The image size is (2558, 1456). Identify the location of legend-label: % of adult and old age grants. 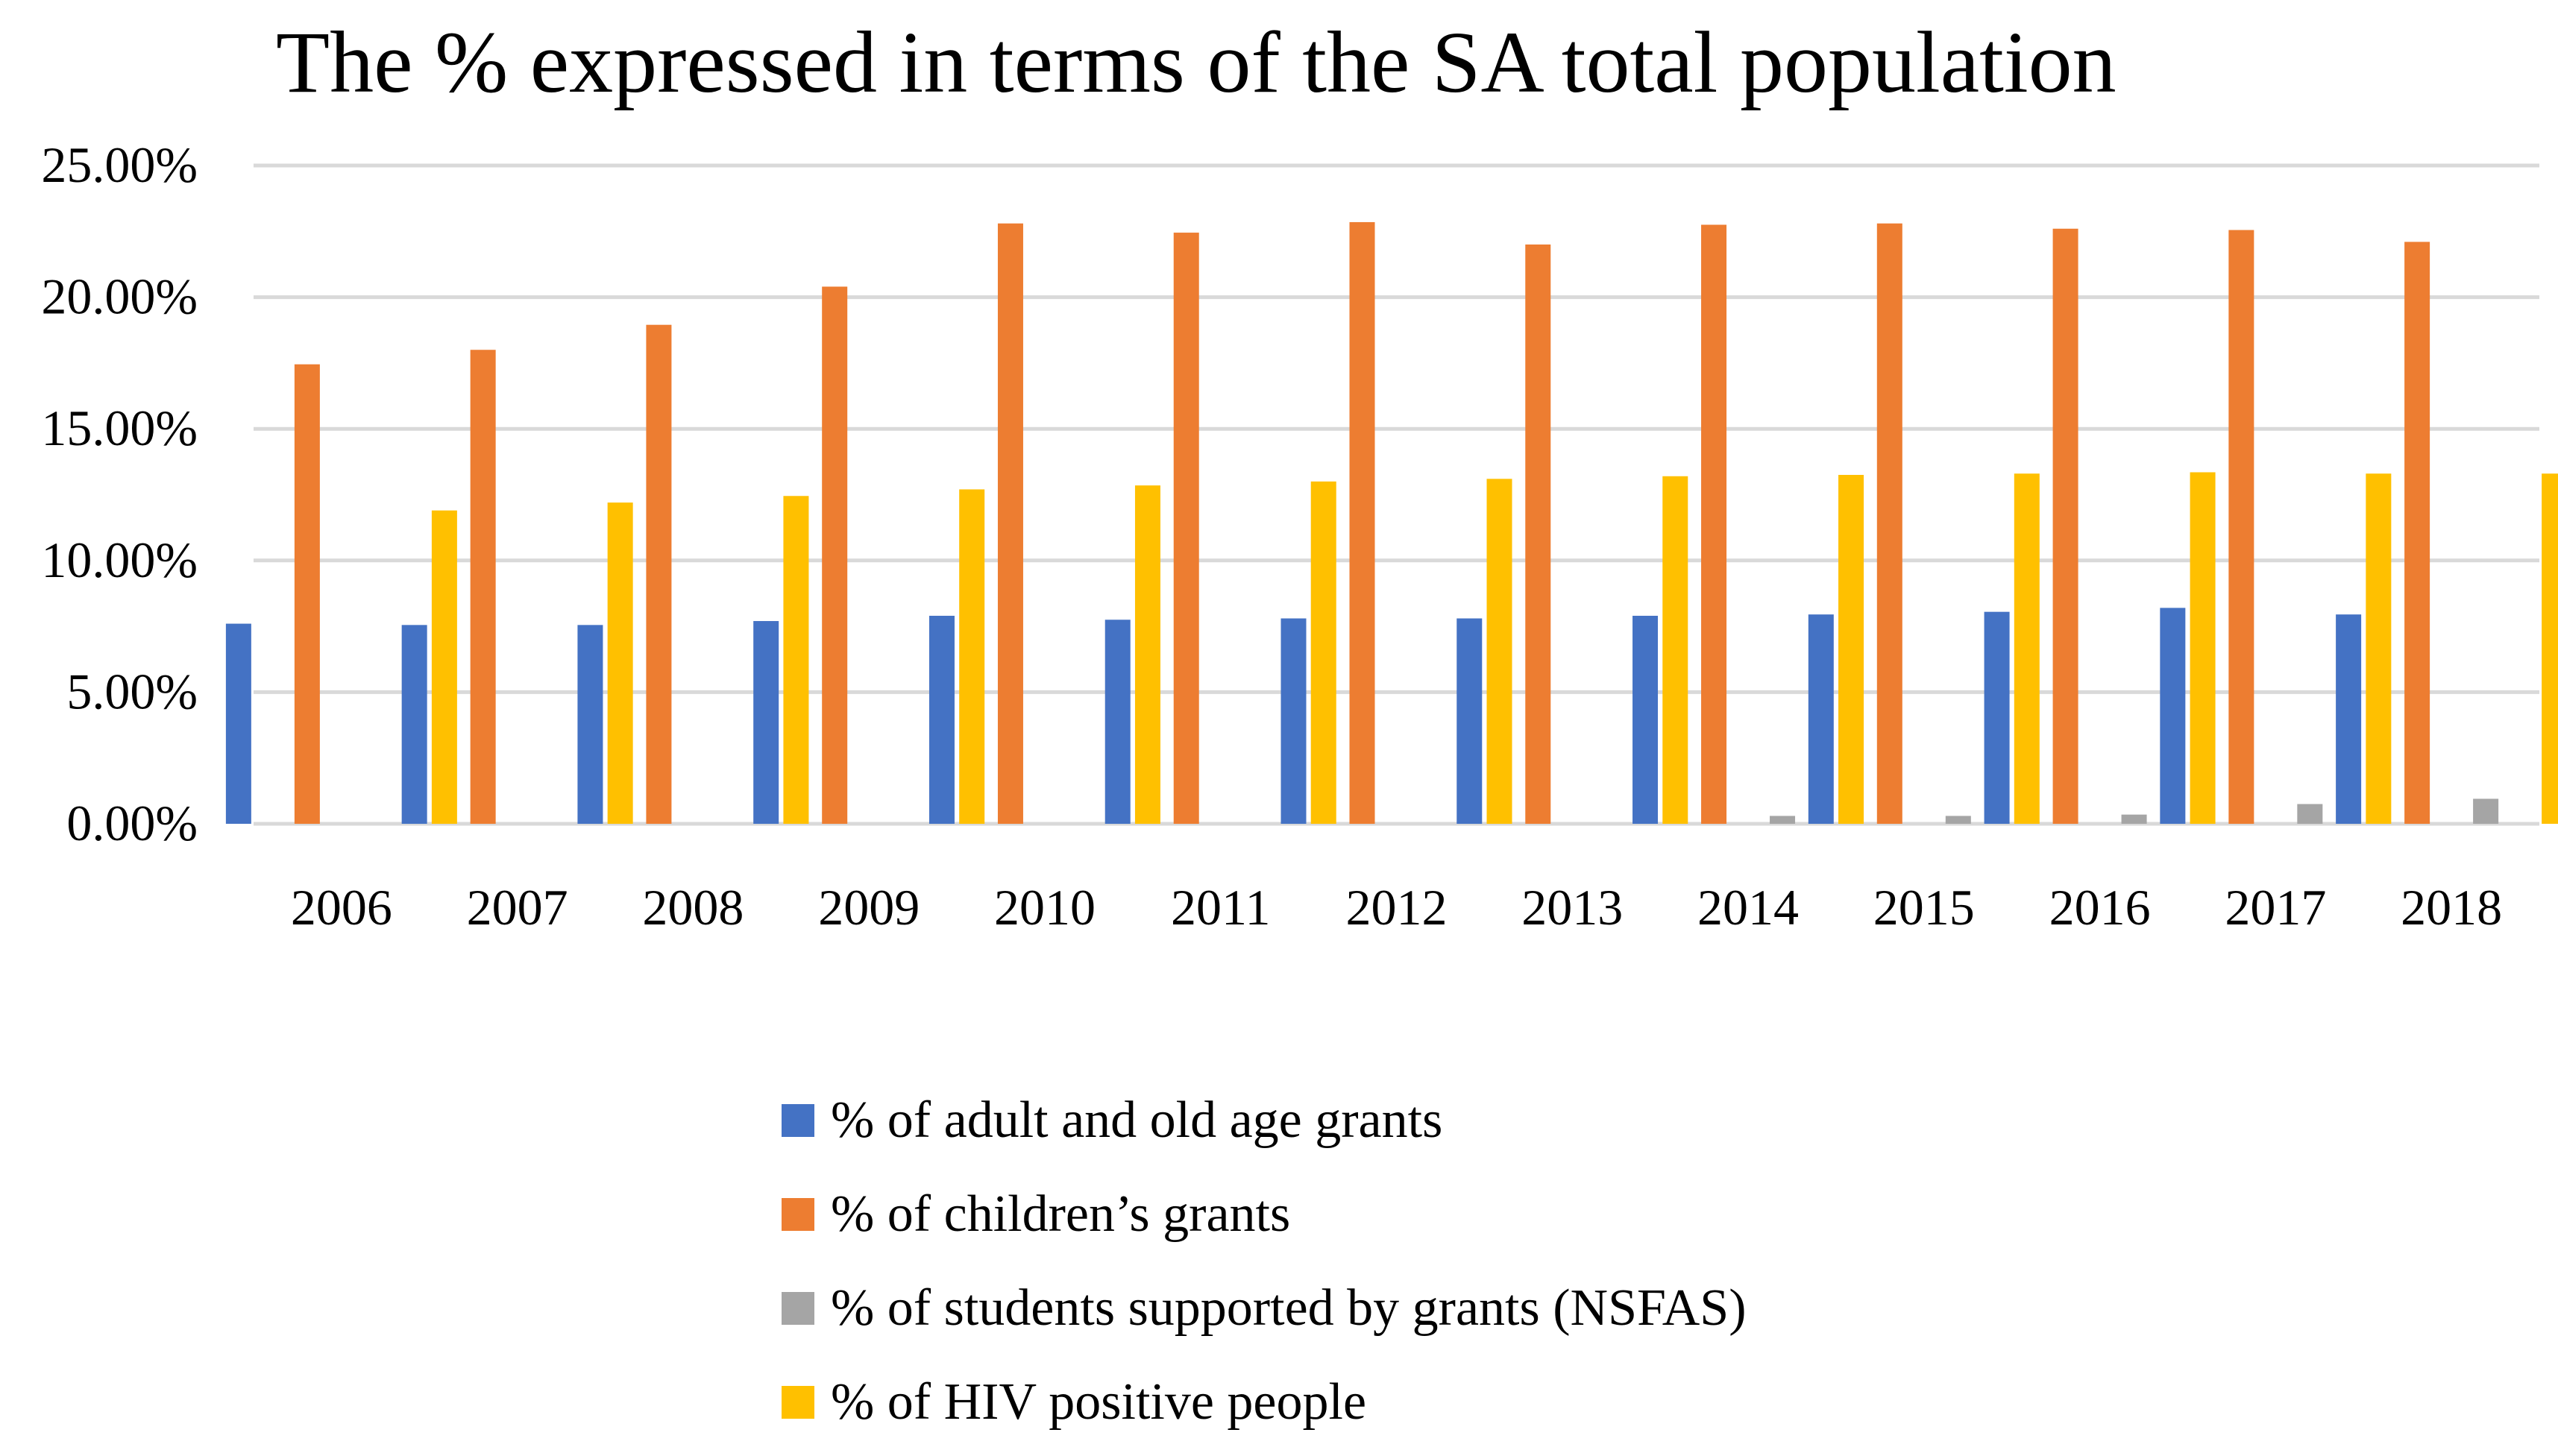
(1137, 1120).